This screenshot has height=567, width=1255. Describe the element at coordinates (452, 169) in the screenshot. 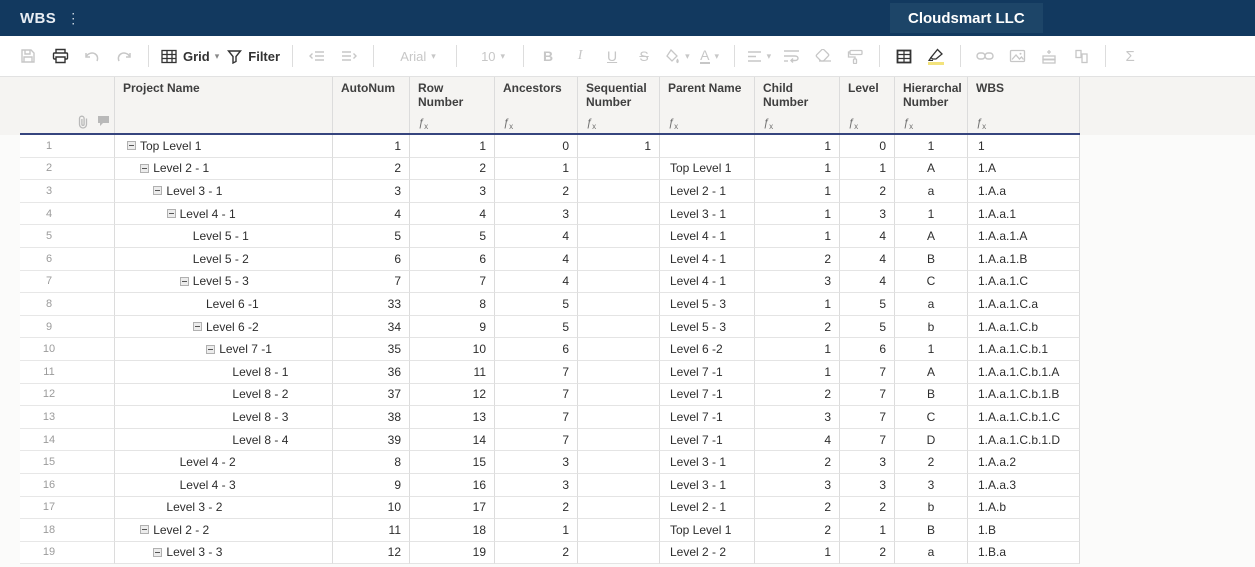

I see `row-number-cell: 2` at that location.